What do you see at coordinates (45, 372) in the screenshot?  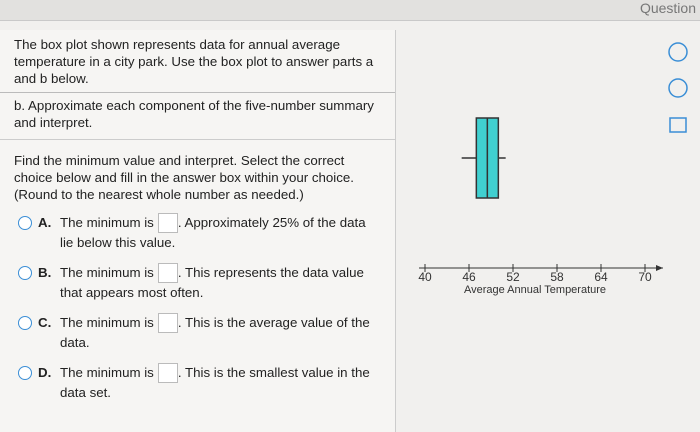 I see `option-letter: D.` at bounding box center [45, 372].